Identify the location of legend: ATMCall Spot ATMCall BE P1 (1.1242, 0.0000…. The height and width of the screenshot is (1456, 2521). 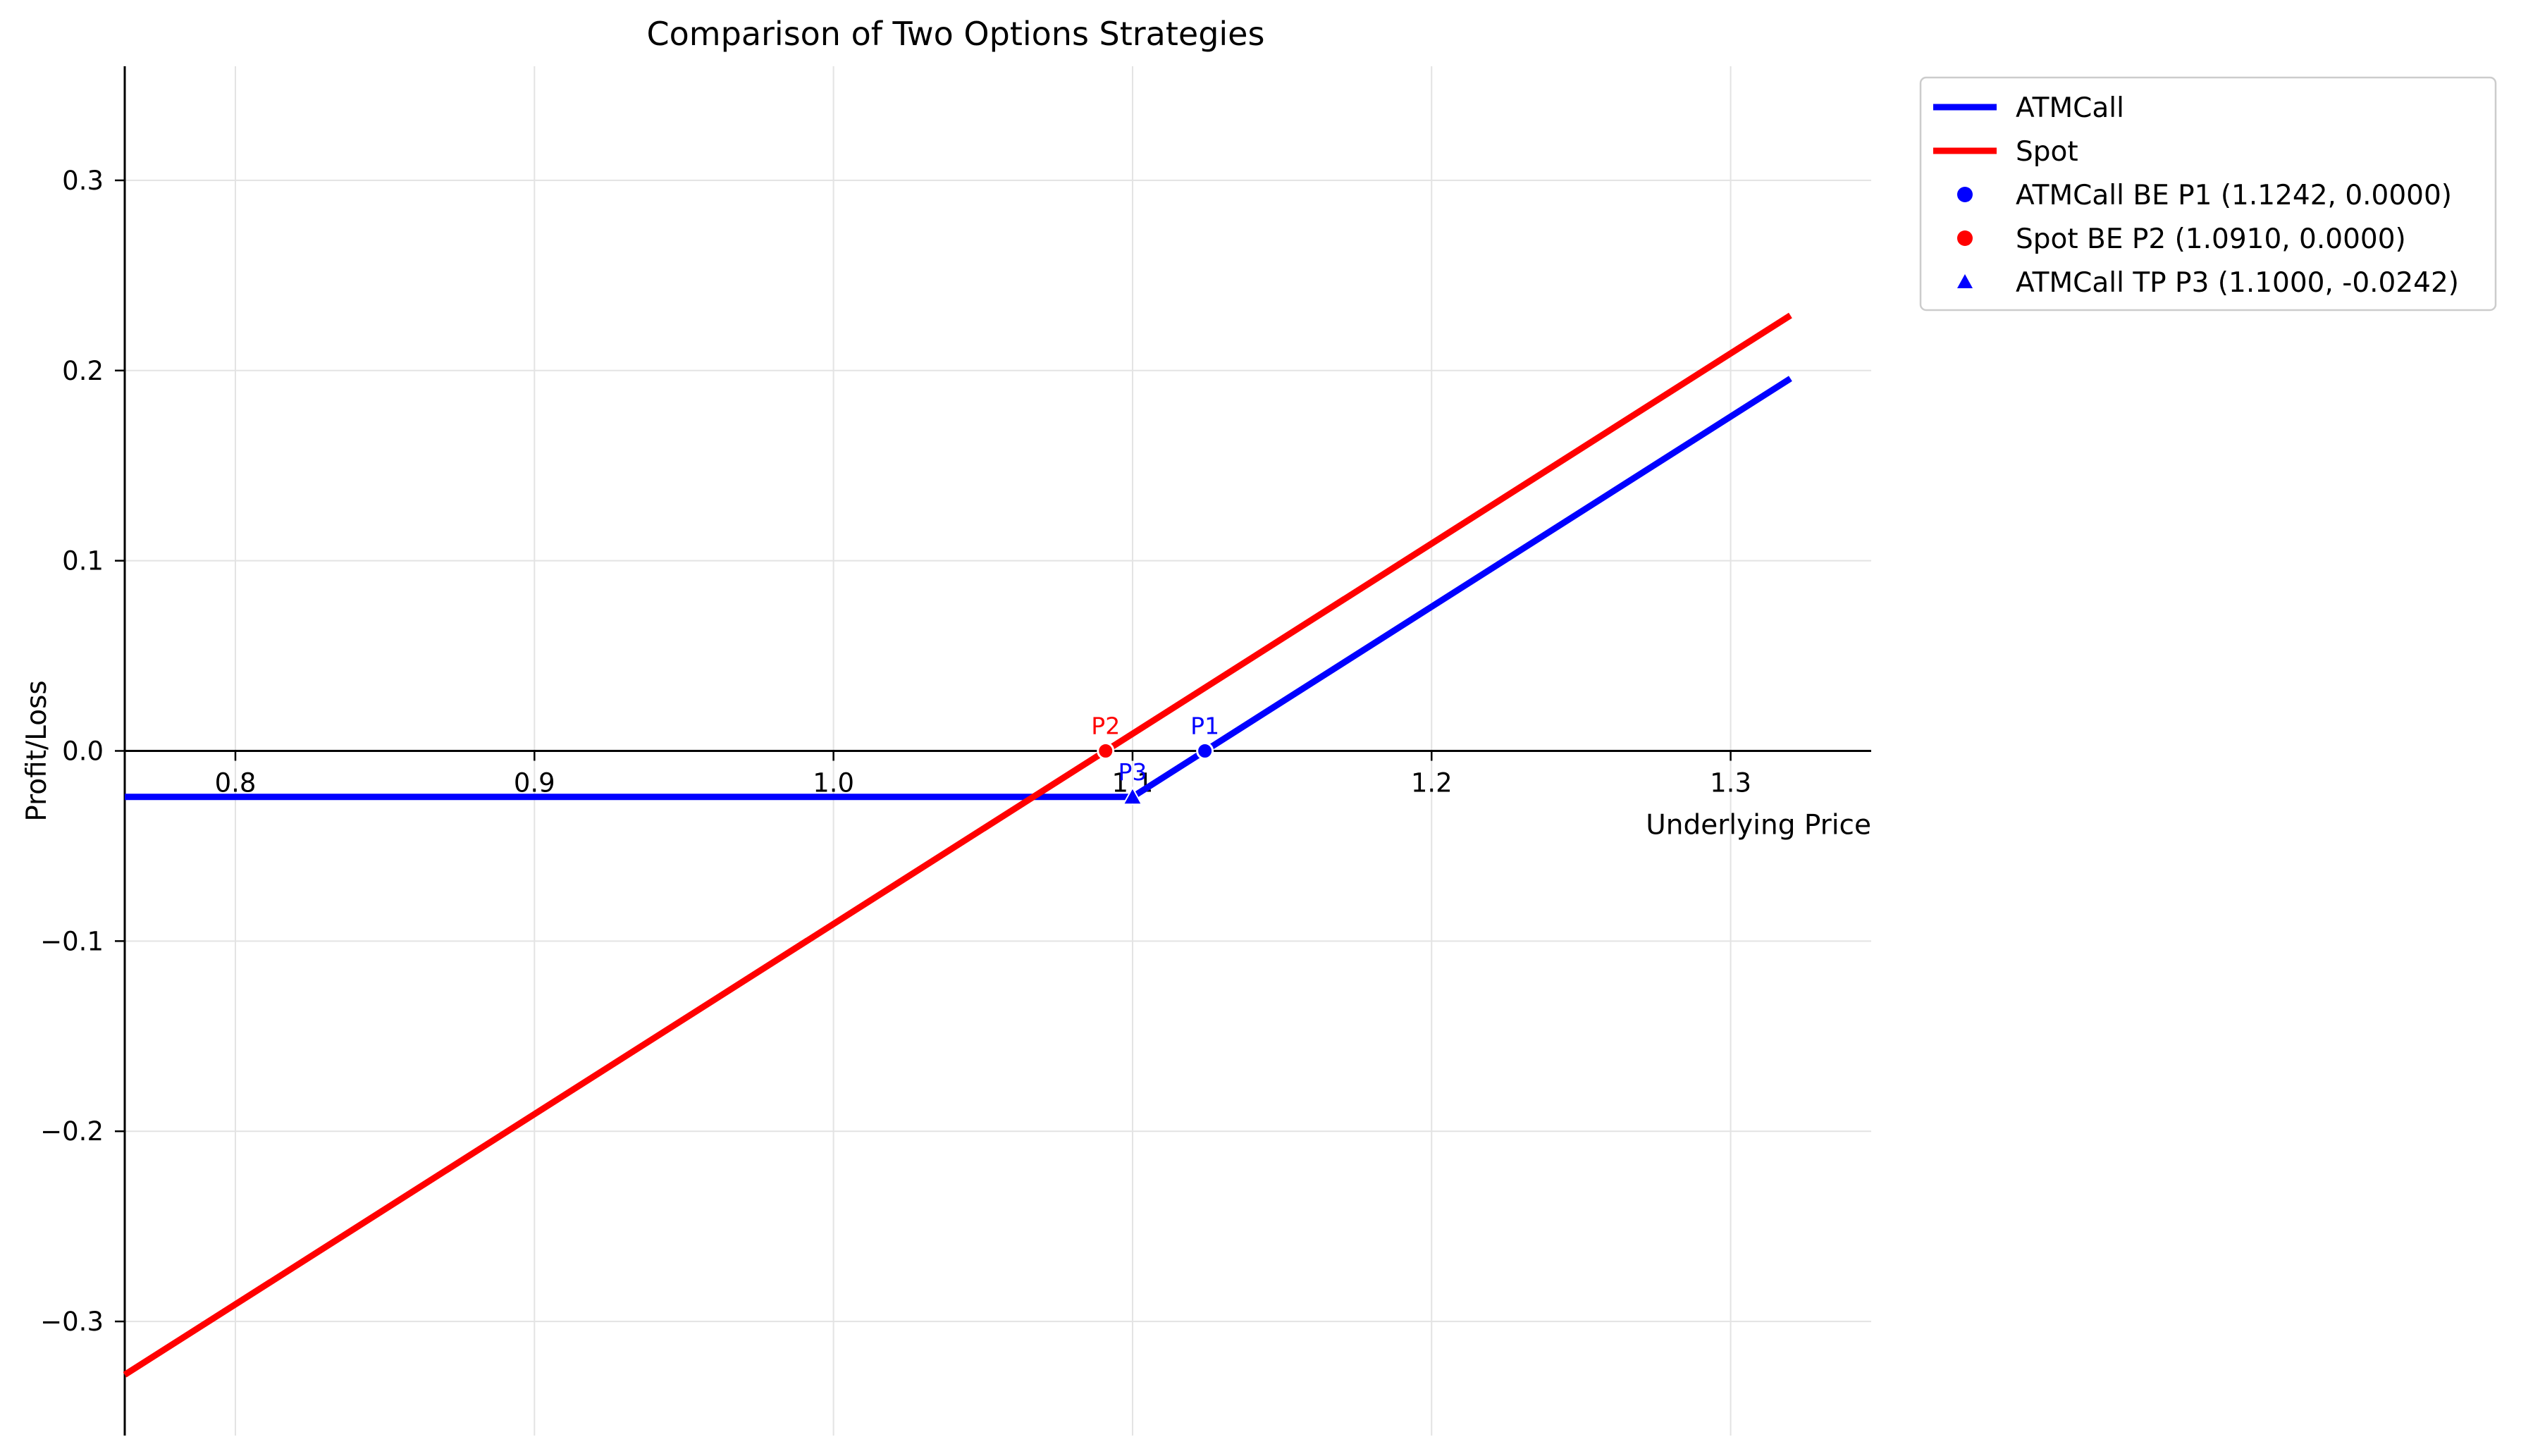
(2208, 194).